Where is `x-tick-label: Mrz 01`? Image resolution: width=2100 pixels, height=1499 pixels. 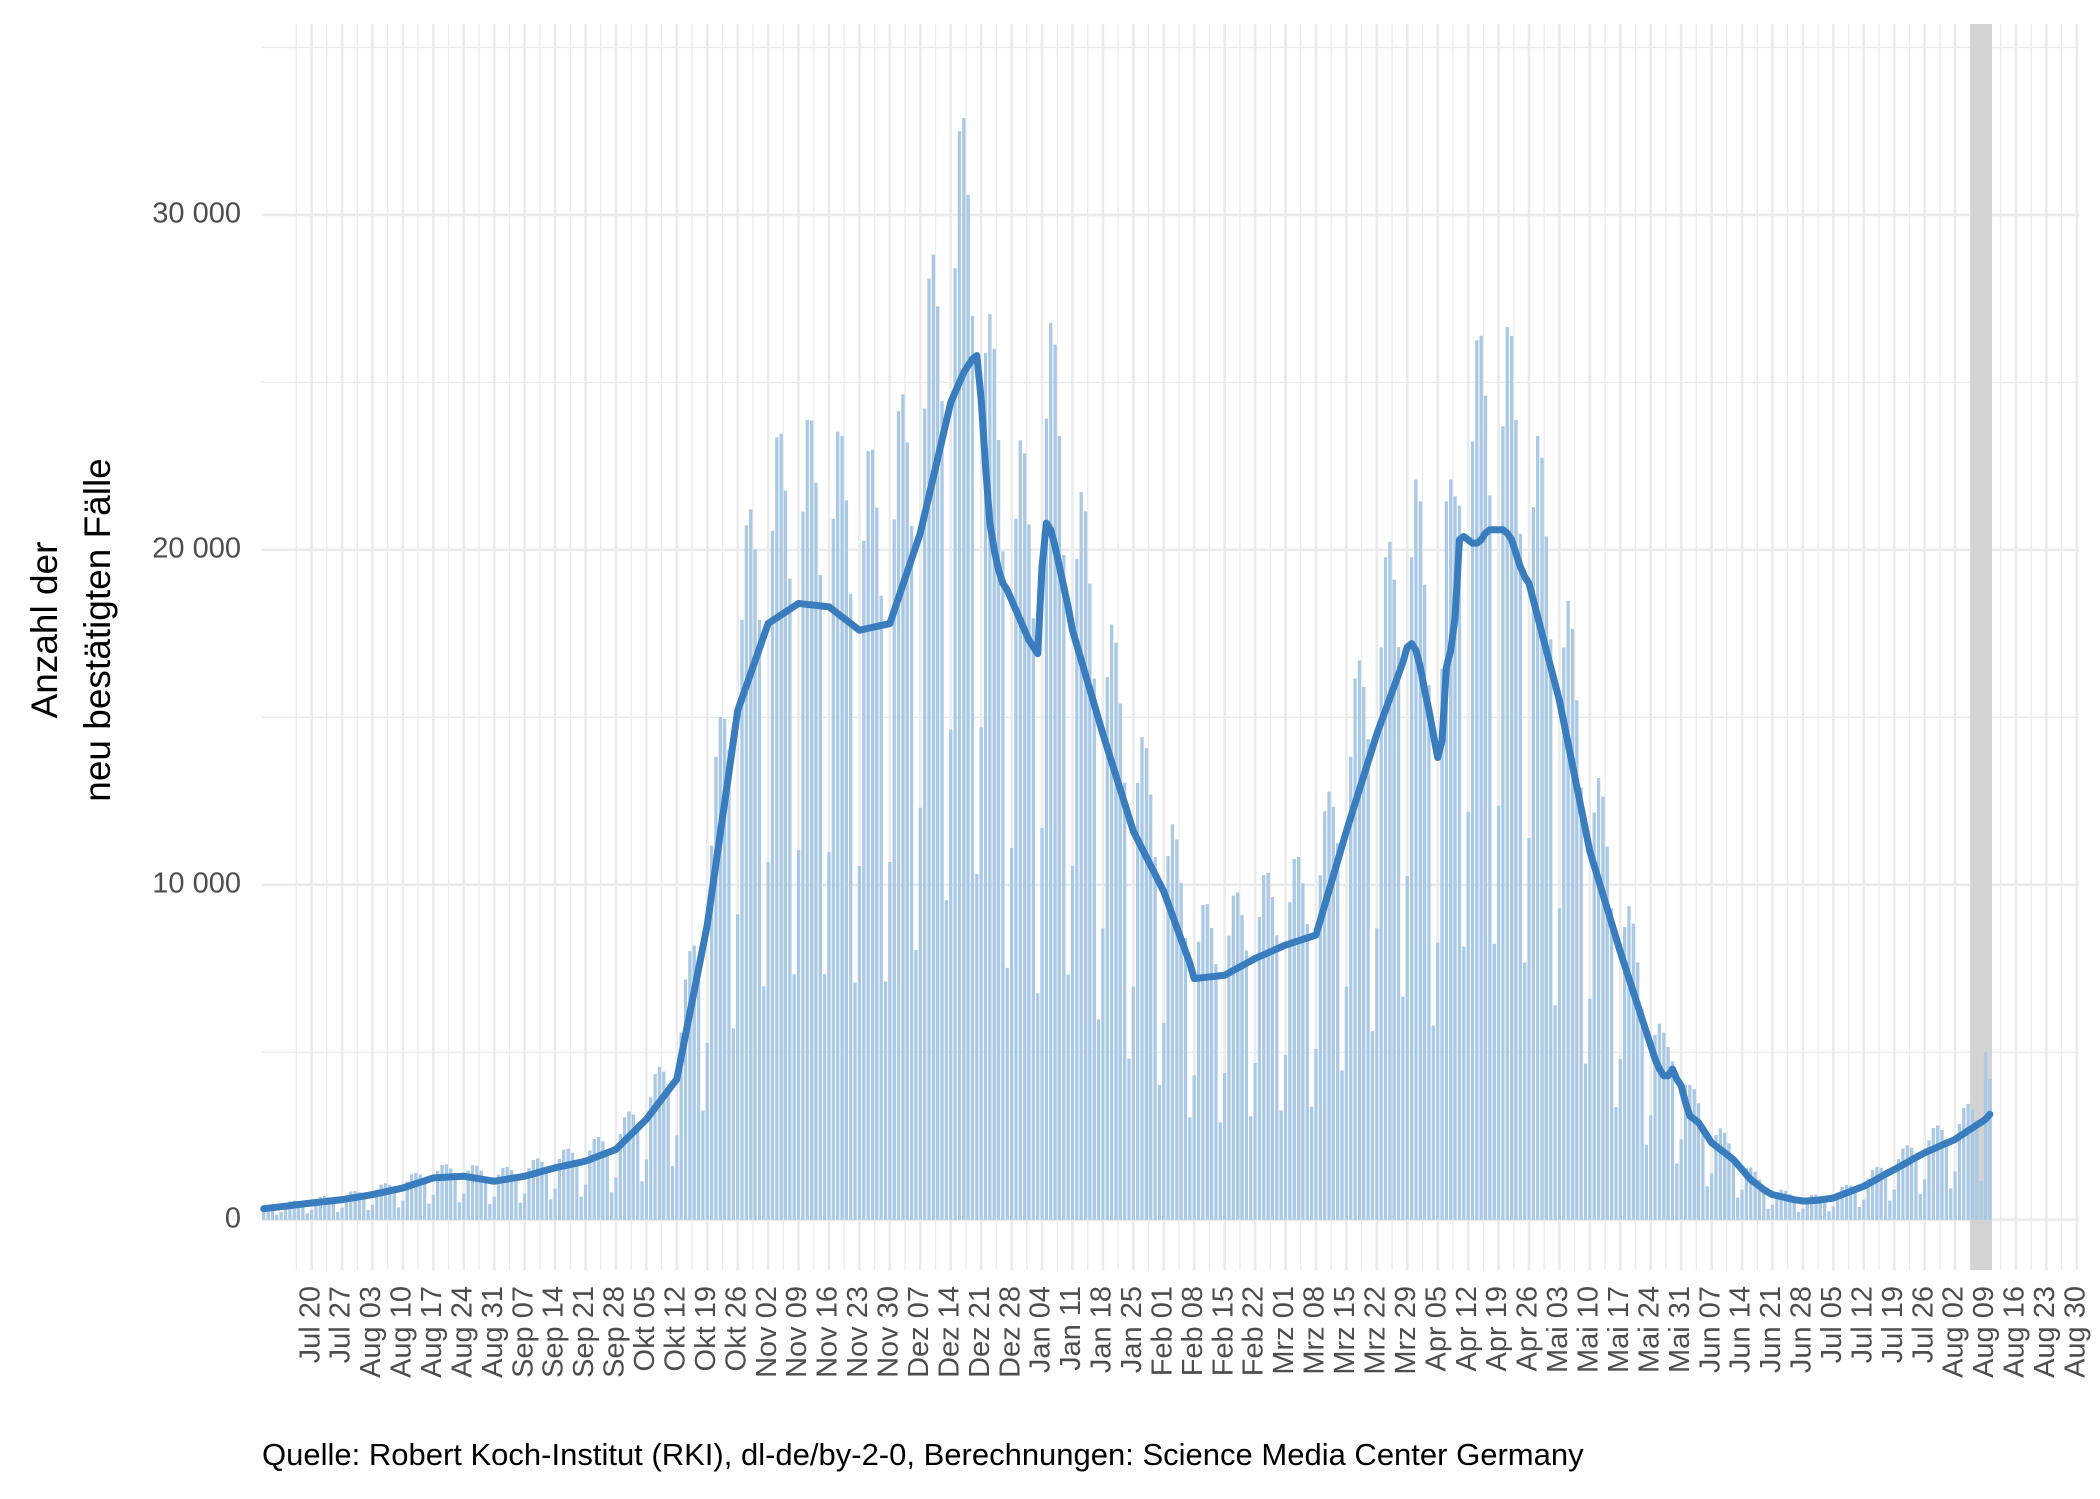
x-tick-label: Mrz 01 is located at coordinates (1284, 1330).